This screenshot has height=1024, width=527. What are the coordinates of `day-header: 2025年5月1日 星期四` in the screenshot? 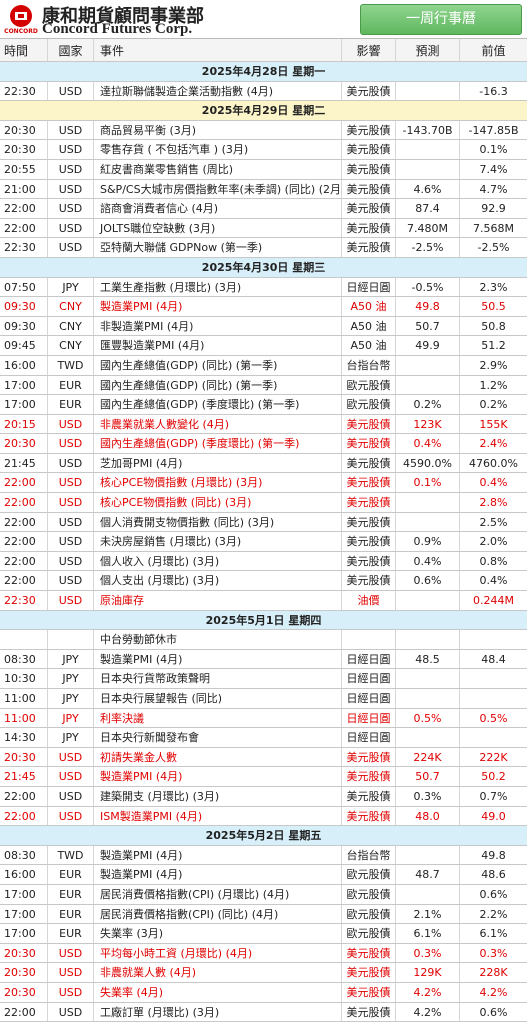 It's located at (263, 620).